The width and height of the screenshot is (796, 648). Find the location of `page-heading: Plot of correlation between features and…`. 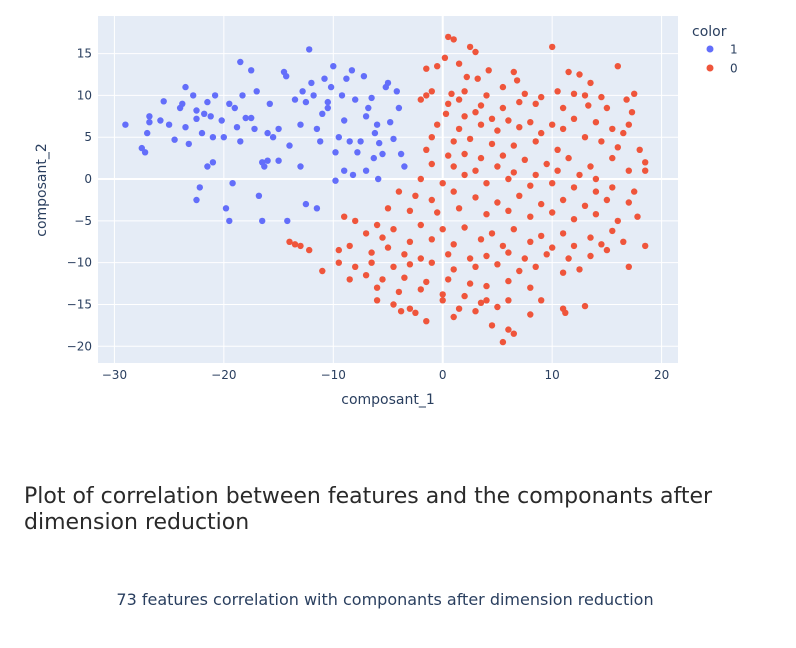

page-heading: Plot of correlation between features and… is located at coordinates (368, 509).